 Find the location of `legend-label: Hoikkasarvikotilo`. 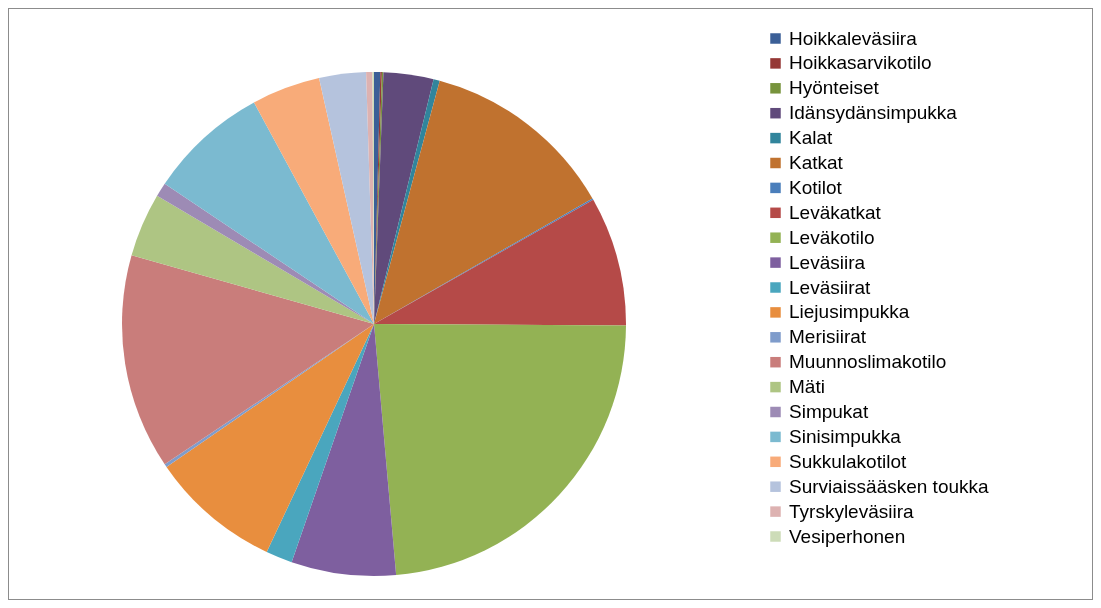

legend-label: Hoikkasarvikotilo is located at coordinates (860, 63).